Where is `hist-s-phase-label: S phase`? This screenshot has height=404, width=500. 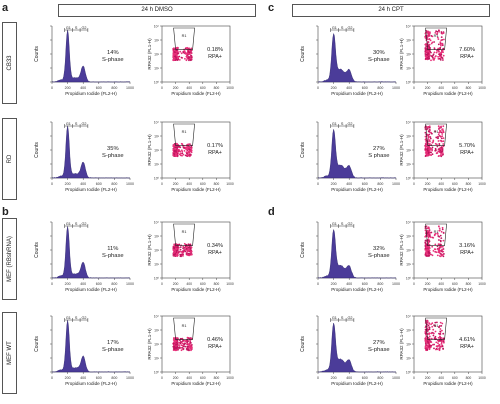 hist-s-phase-label: S phase is located at coordinates (378, 156).